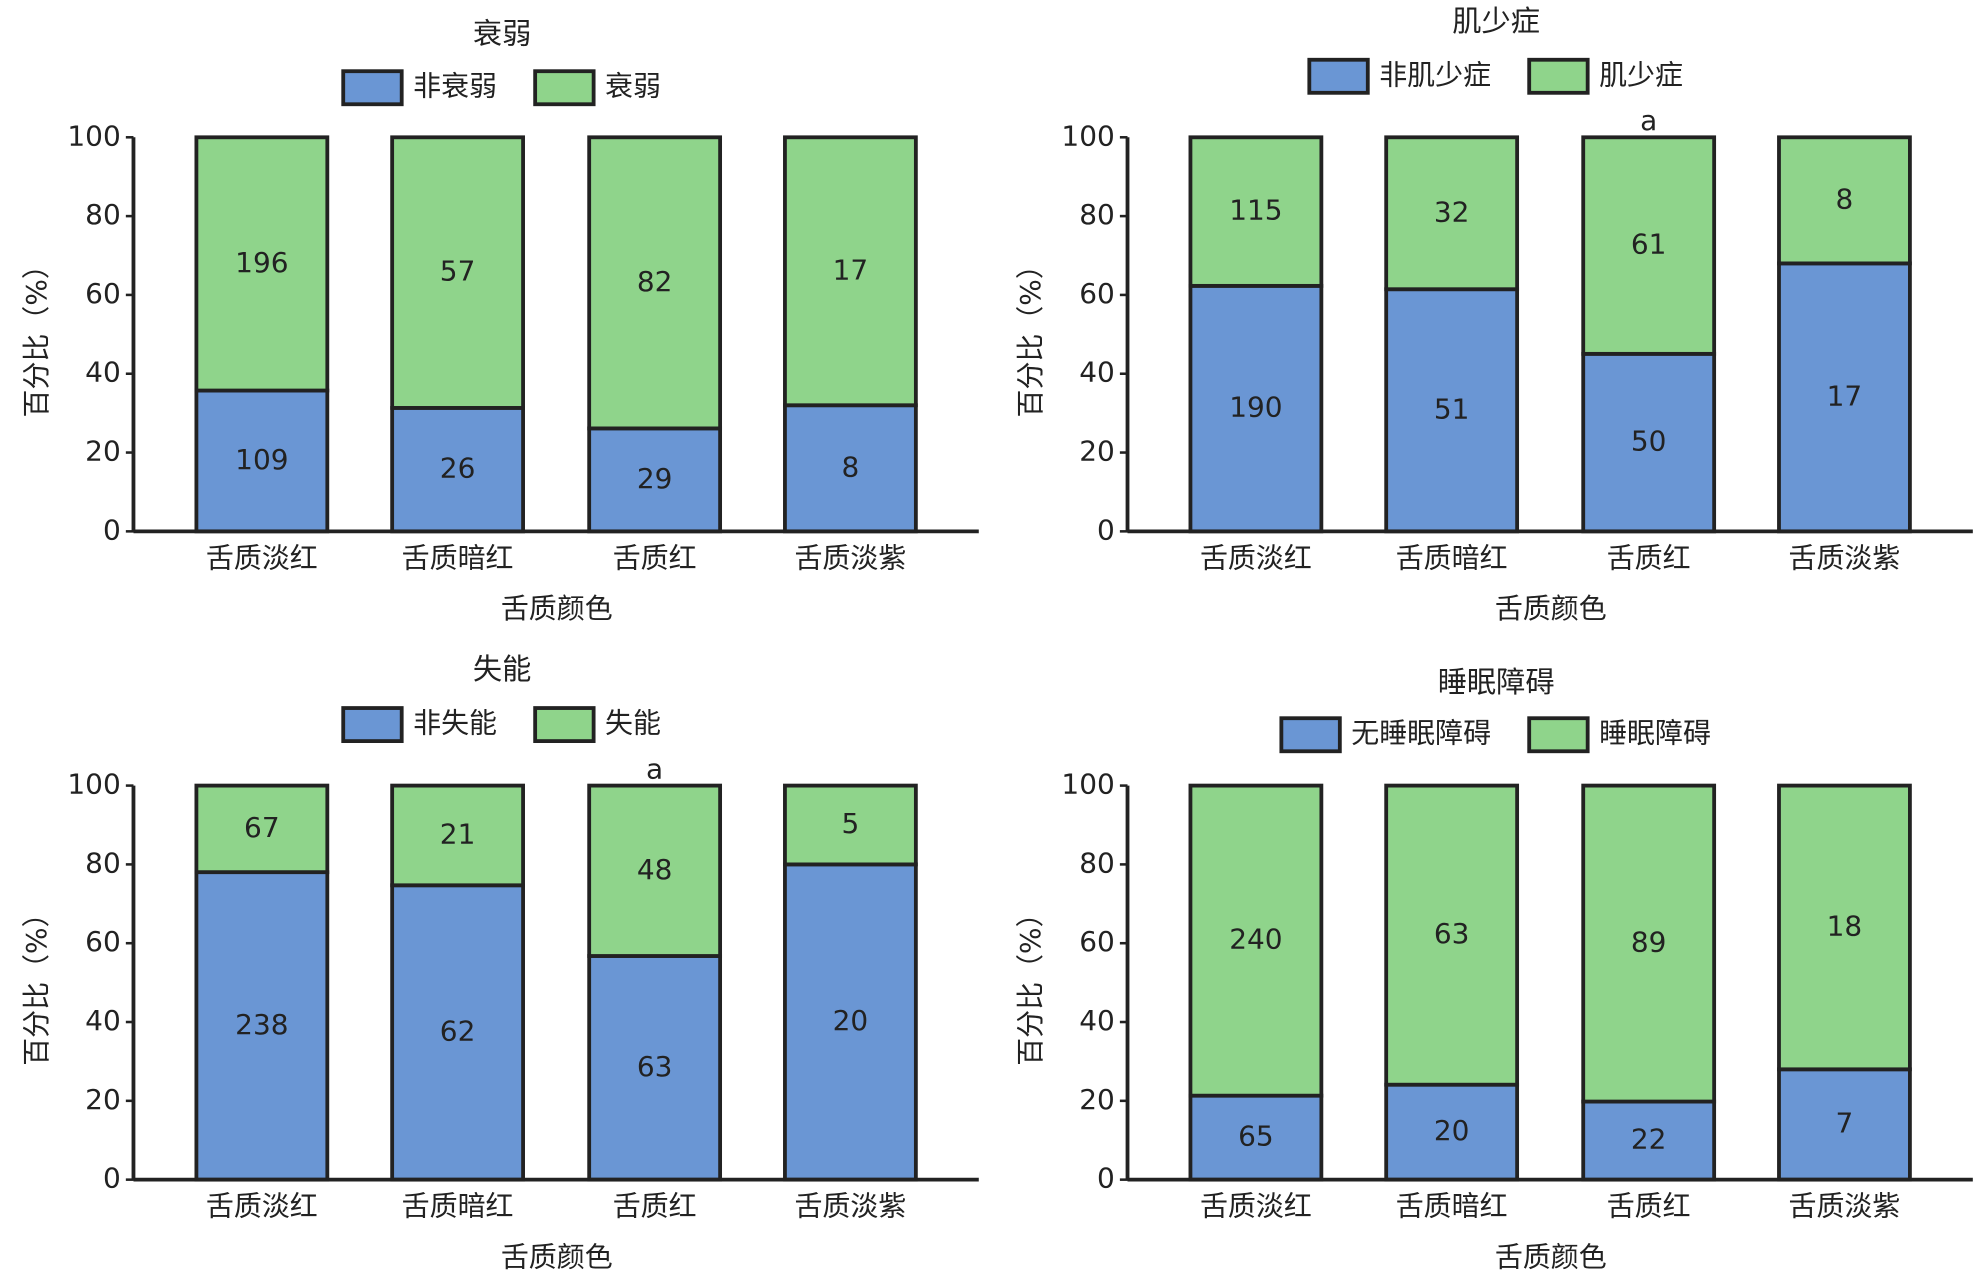 This screenshot has width=1983, height=1275. What do you see at coordinates (655, 1066) in the screenshot?
I see `data-label: 63` at bounding box center [655, 1066].